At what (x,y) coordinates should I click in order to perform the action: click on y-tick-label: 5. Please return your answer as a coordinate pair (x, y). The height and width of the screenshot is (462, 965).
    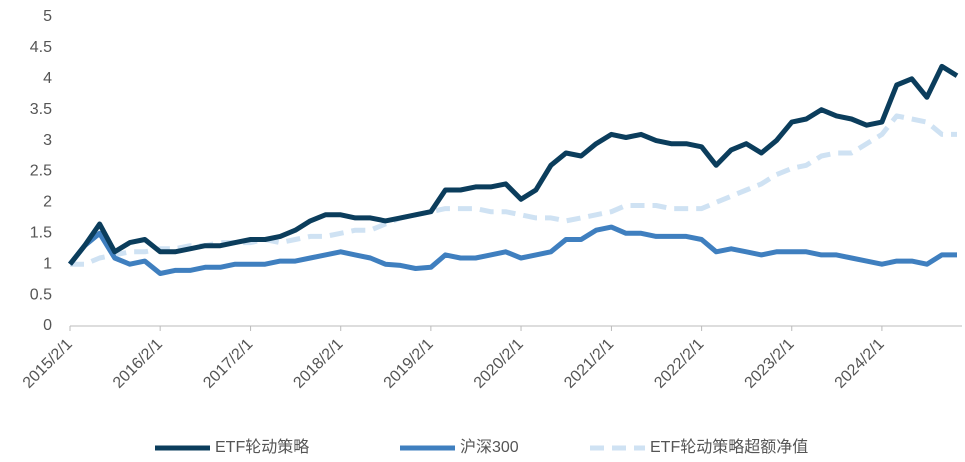
    Looking at the image, I should click on (47, 16).